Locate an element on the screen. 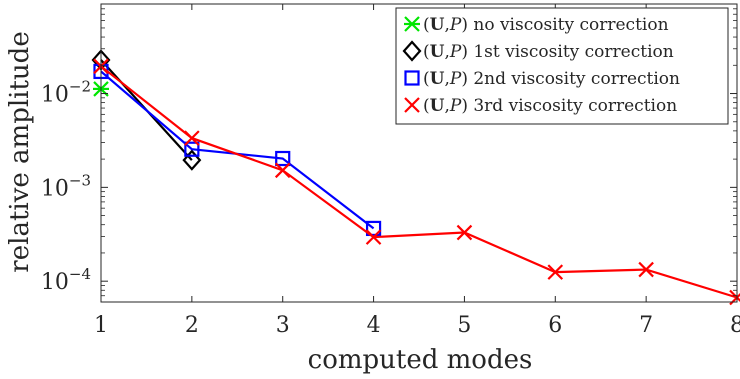 Image resolution: width=740 pixels, height=379 pixels. legend-item: (U,P) 1st viscosity correction is located at coordinates (539, 52).